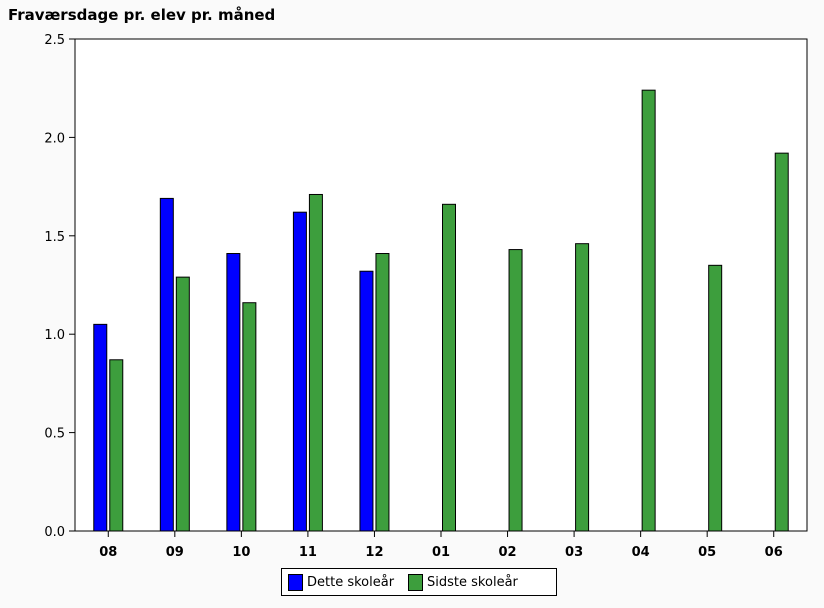 The width and height of the screenshot is (824, 608). Describe the element at coordinates (54, 138) in the screenshot. I see `y-tick-label-4: 2.0` at that location.